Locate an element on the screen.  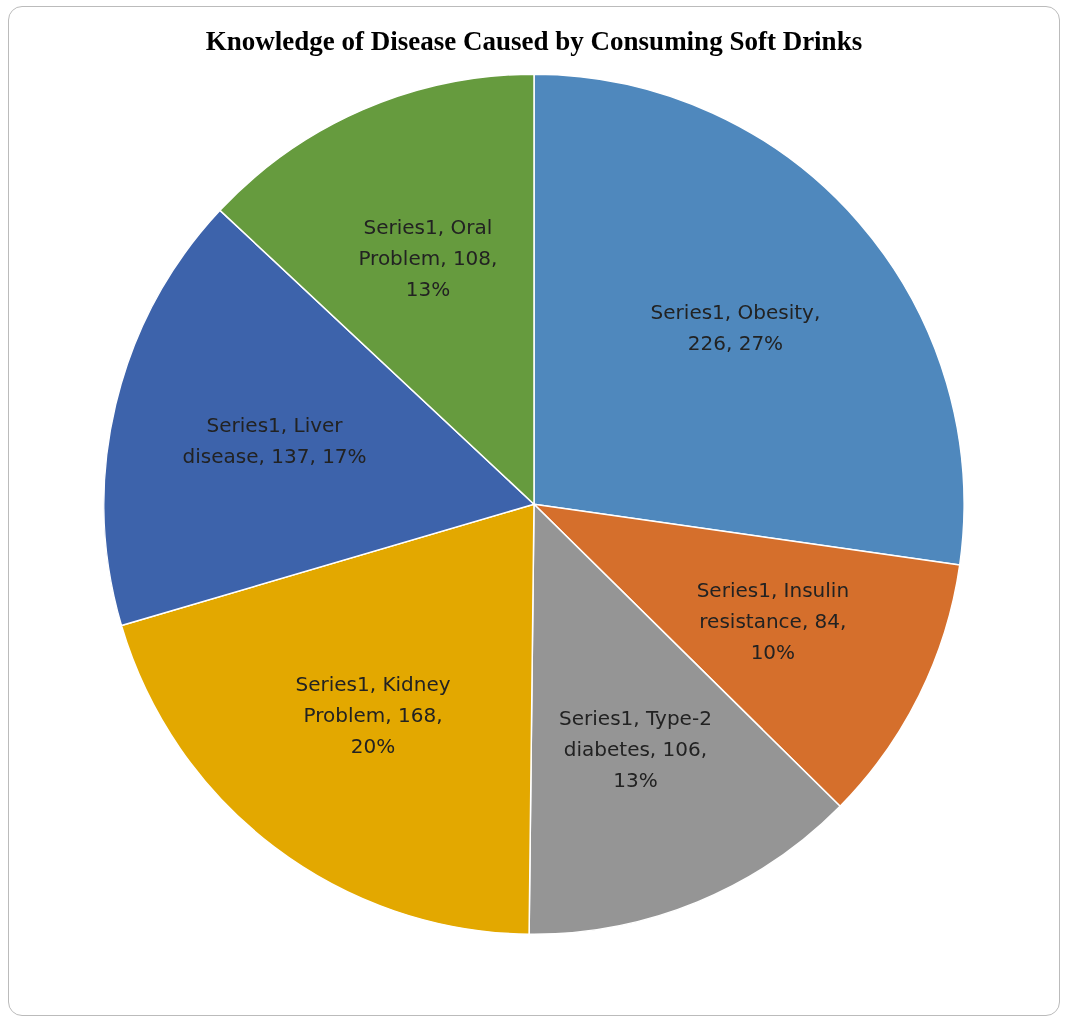
data-label: Series1, Kidney Problem, 168, 20% is located at coordinates (373, 714).